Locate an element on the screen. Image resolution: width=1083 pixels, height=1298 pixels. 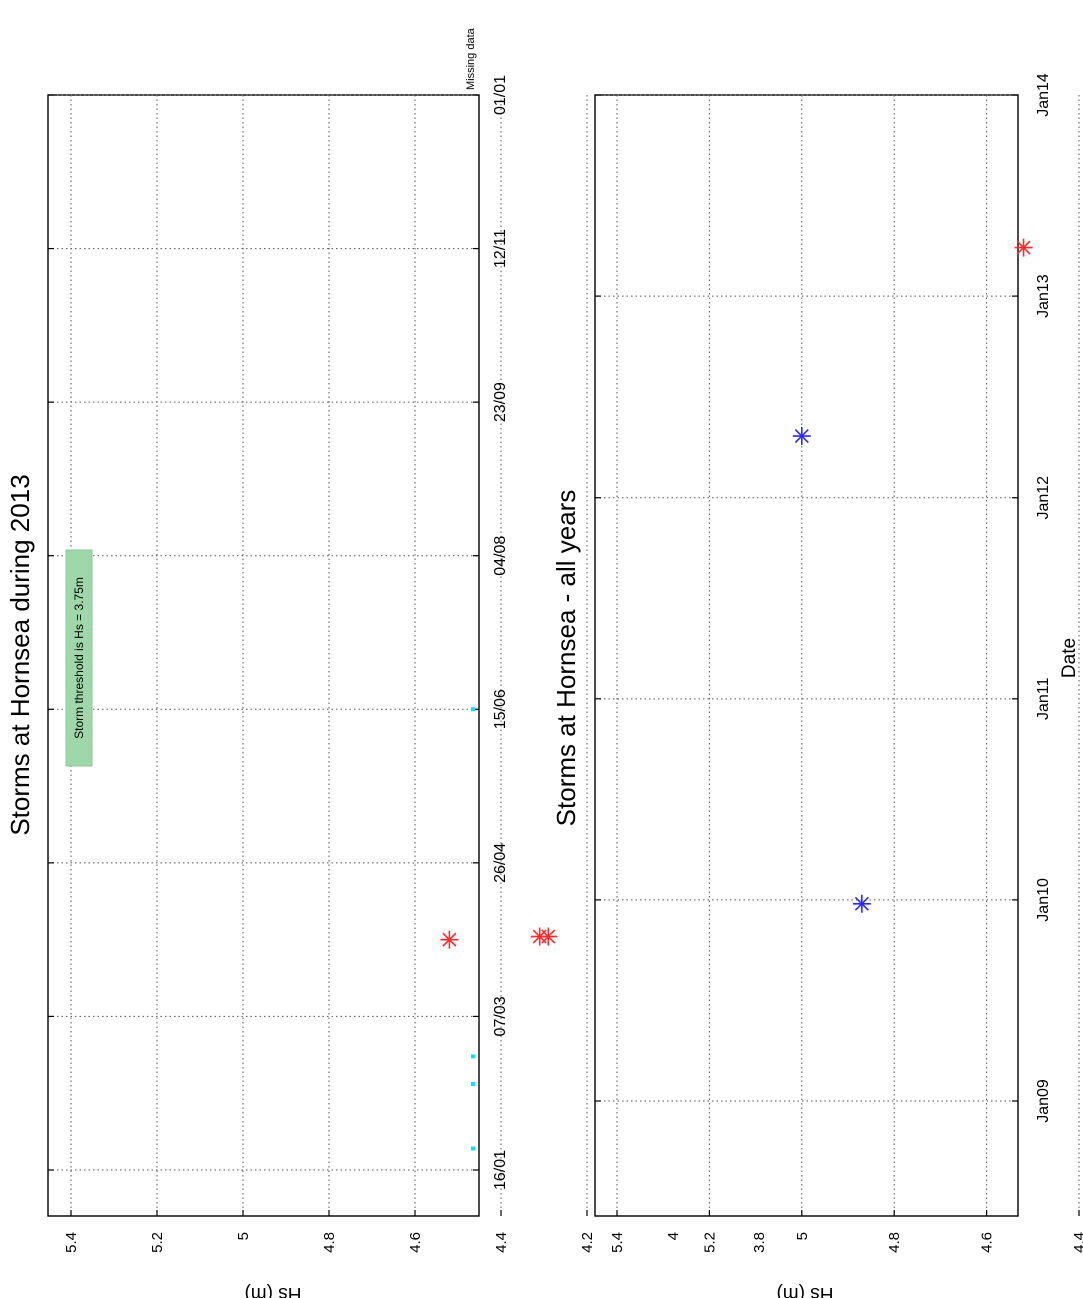
date-tick-label: Jan14 is located at coordinates (1043, 95).